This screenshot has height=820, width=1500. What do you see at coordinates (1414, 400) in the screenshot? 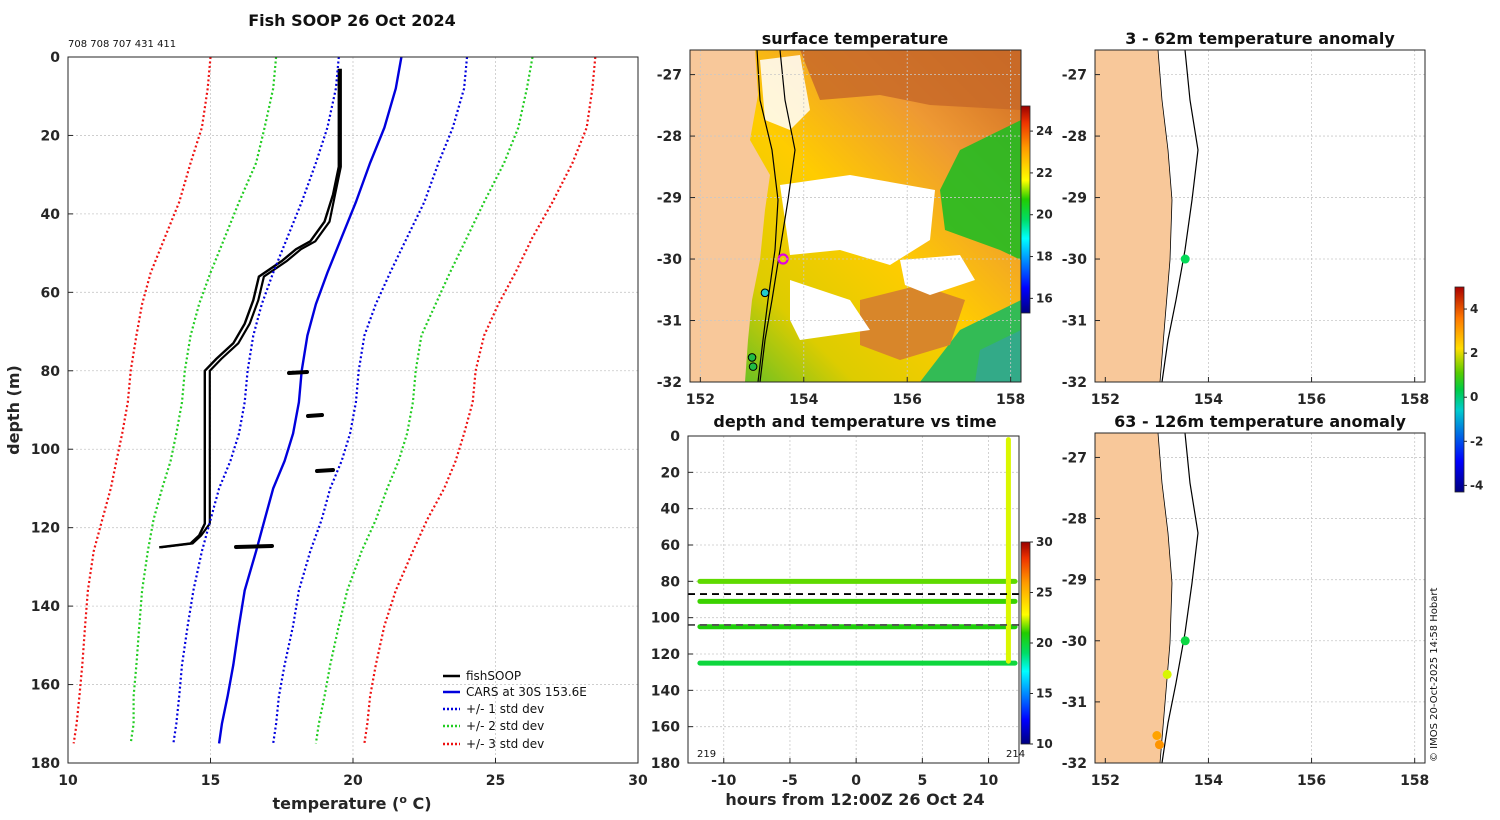
I see `a1-xtick-label: 158` at bounding box center [1414, 400].